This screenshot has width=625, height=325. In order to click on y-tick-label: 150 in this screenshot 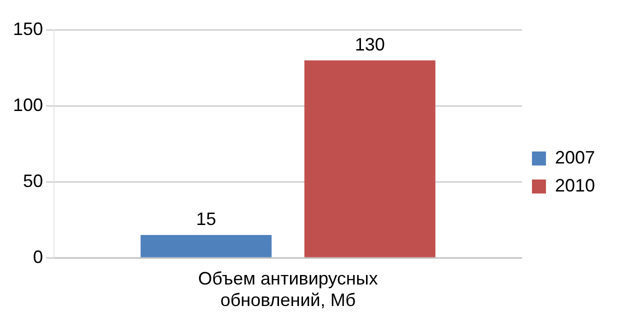, I will do `click(28, 28)`.